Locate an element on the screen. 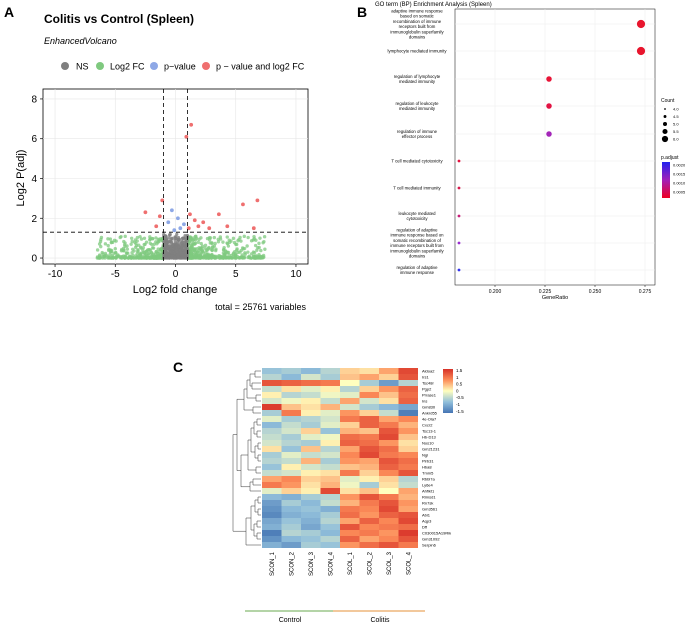 The image size is (685, 625). gene-label: Gm21231 is located at coordinates (431, 448).